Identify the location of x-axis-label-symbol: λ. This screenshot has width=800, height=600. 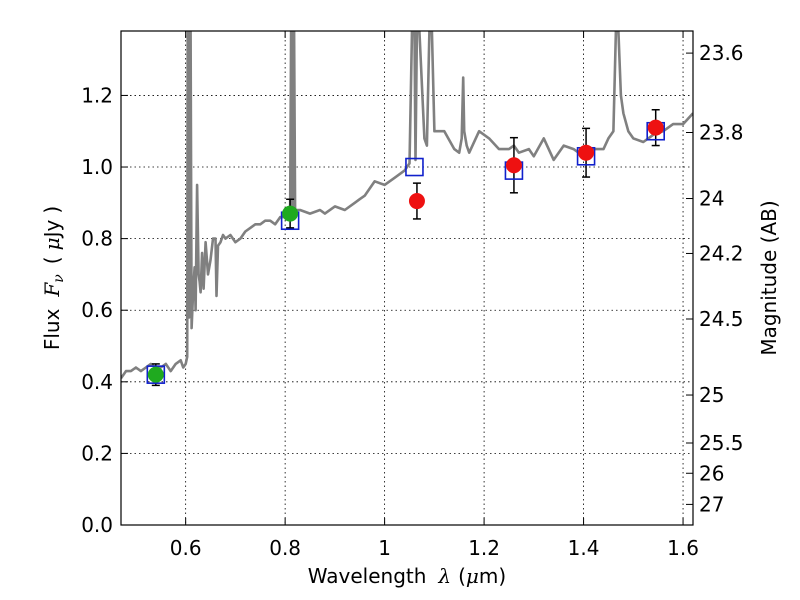
(444, 576).